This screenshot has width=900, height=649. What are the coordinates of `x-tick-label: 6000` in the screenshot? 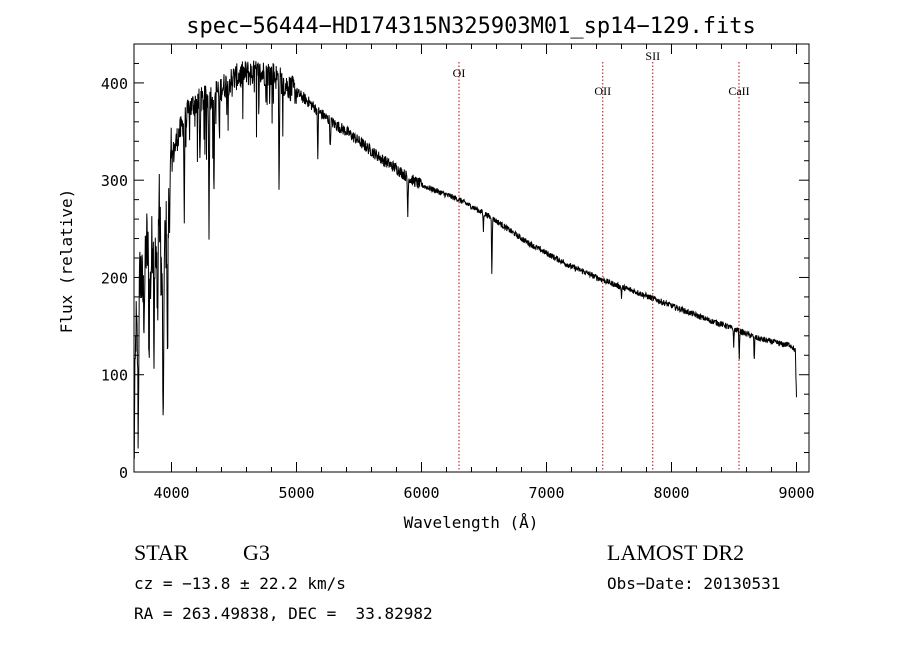 It's located at (421, 493).